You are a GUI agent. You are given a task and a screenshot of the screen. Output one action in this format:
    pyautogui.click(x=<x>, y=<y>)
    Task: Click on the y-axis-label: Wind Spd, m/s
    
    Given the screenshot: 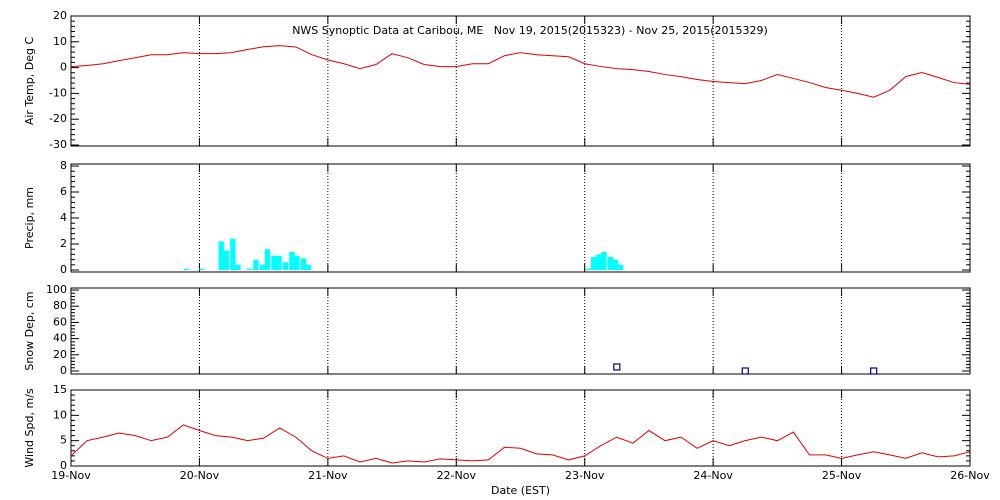 What is the action you would take?
    pyautogui.click(x=29, y=428)
    